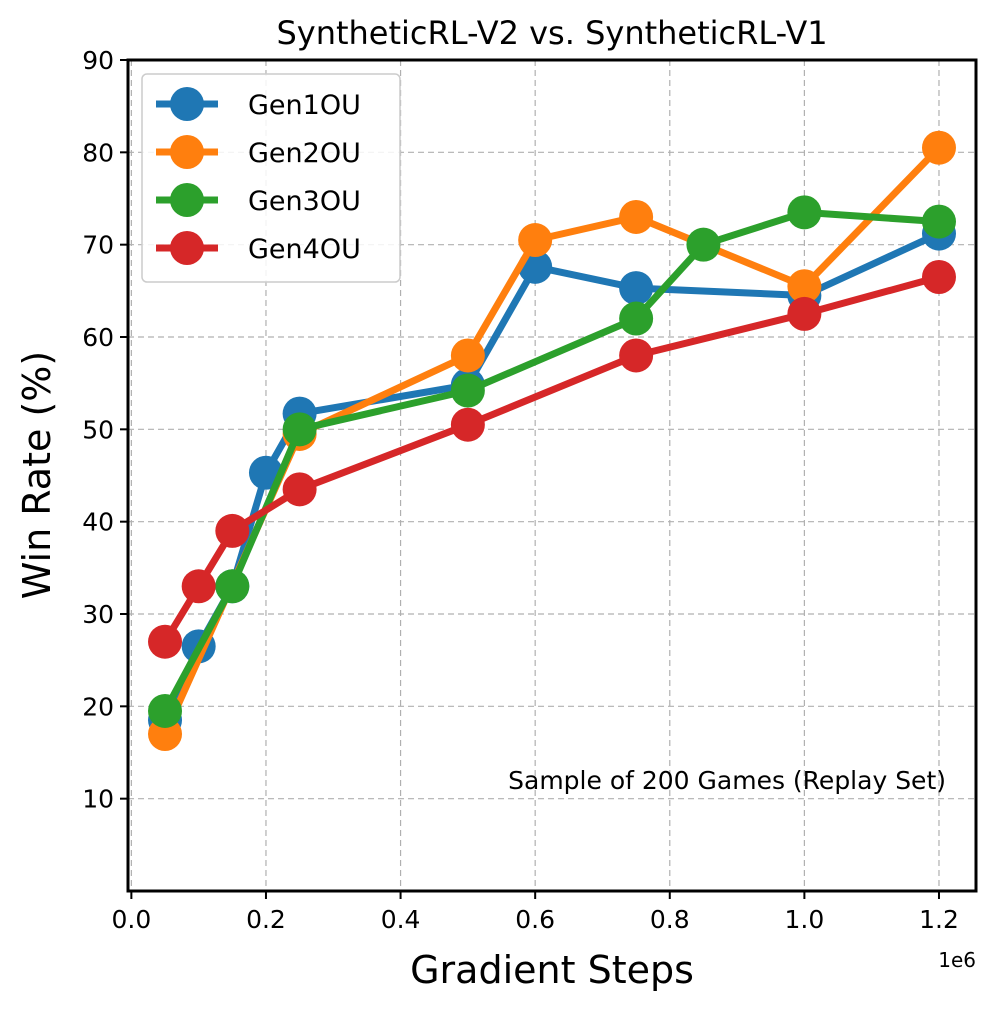 The width and height of the screenshot is (995, 1009). I want to click on x-tick-label: 0.4, so click(401, 919).